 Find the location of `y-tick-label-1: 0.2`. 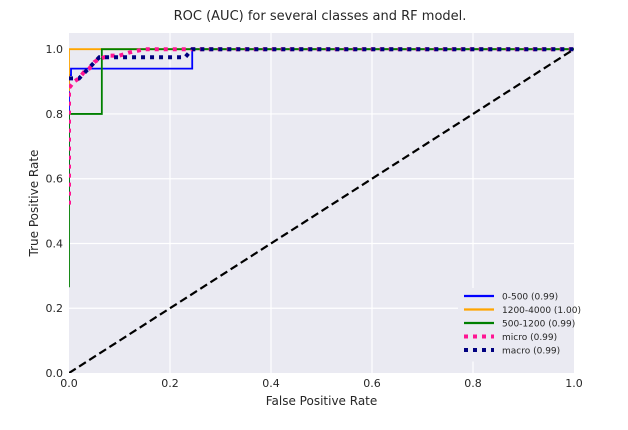

y-tick-label-1: 0.2 is located at coordinates (55, 308).